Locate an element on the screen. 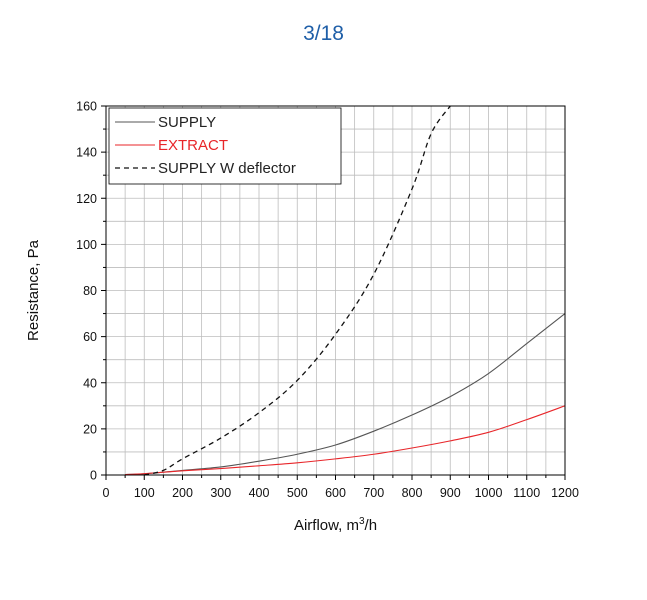 The width and height of the screenshot is (647, 600). x-tick-label: 600 is located at coordinates (335, 493).